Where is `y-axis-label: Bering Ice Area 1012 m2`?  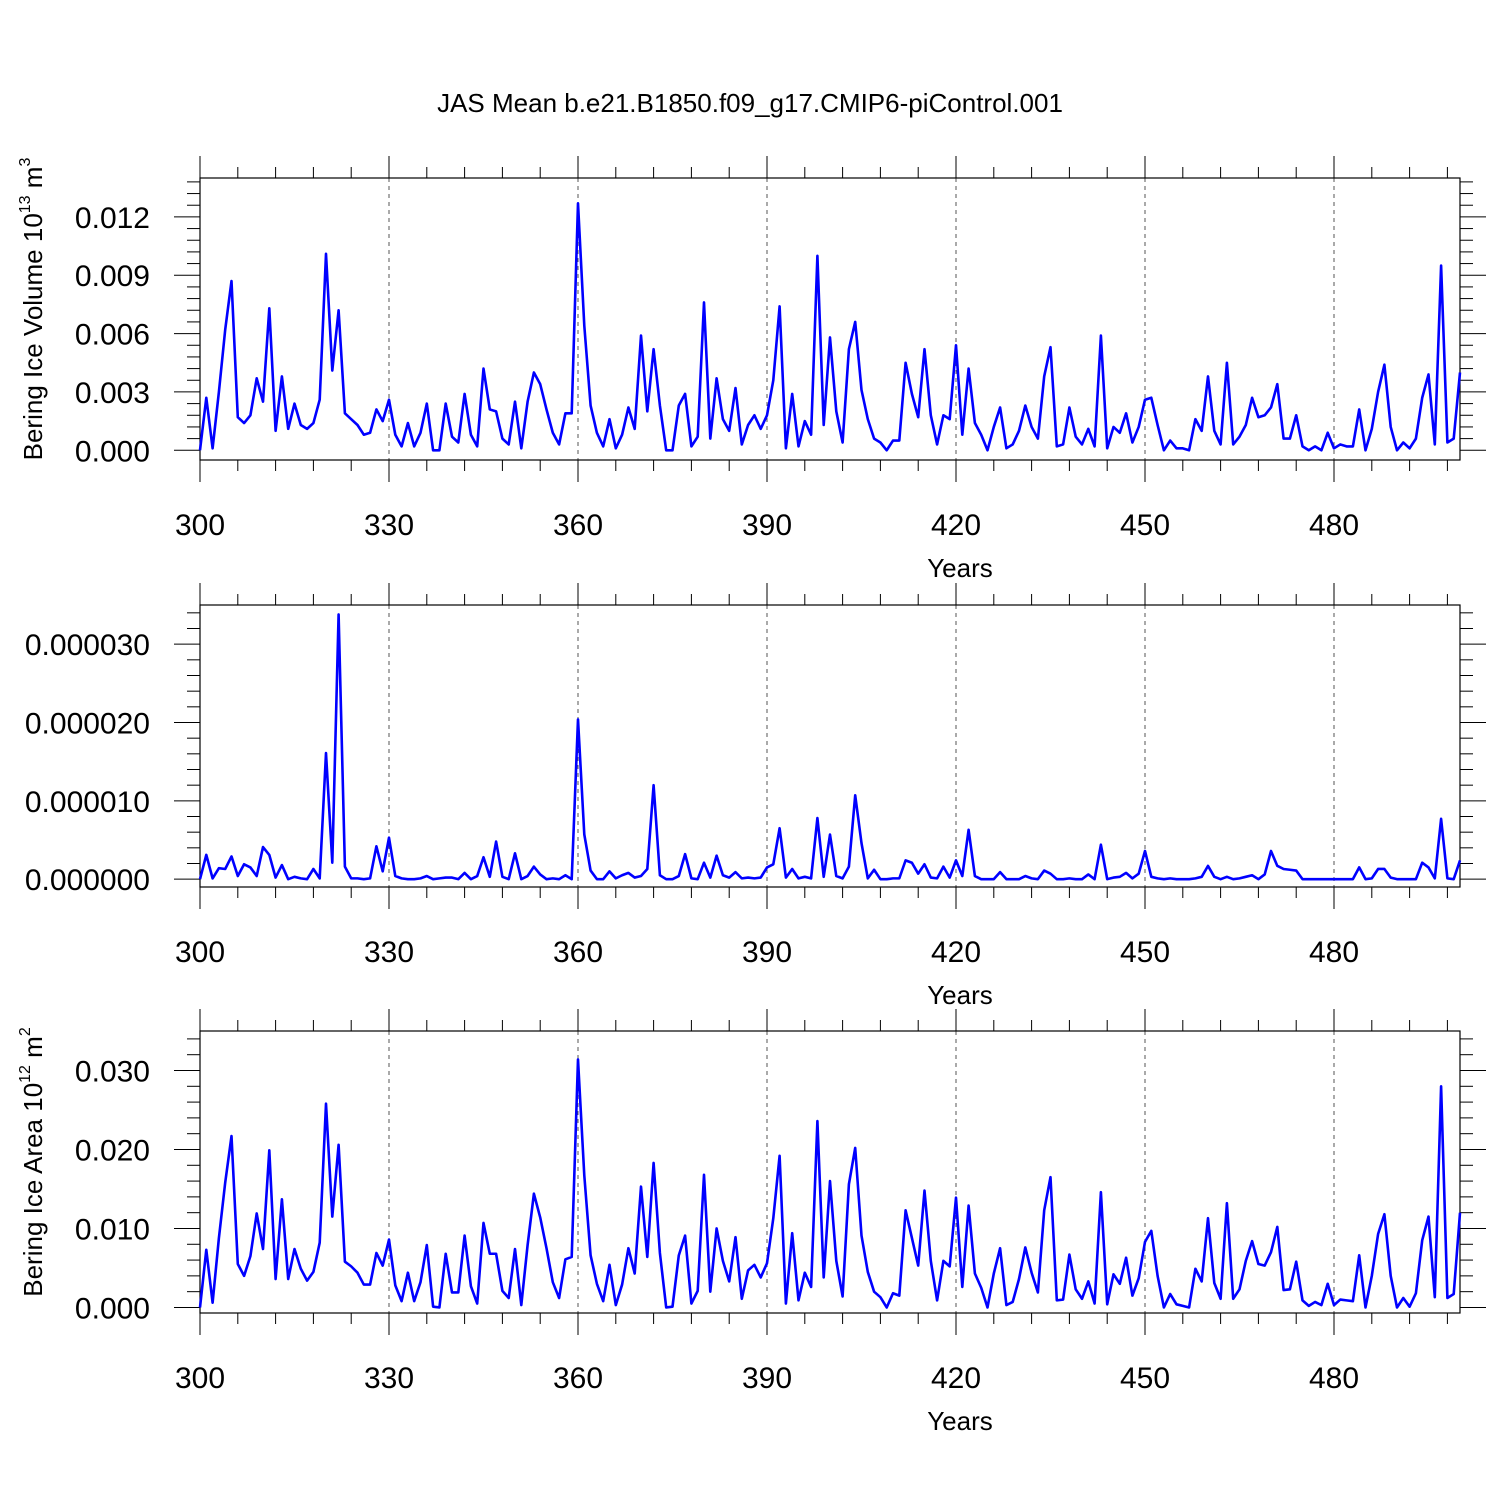
y-axis-label: Bering Ice Area 1012 m2 is located at coordinates (32, 1162).